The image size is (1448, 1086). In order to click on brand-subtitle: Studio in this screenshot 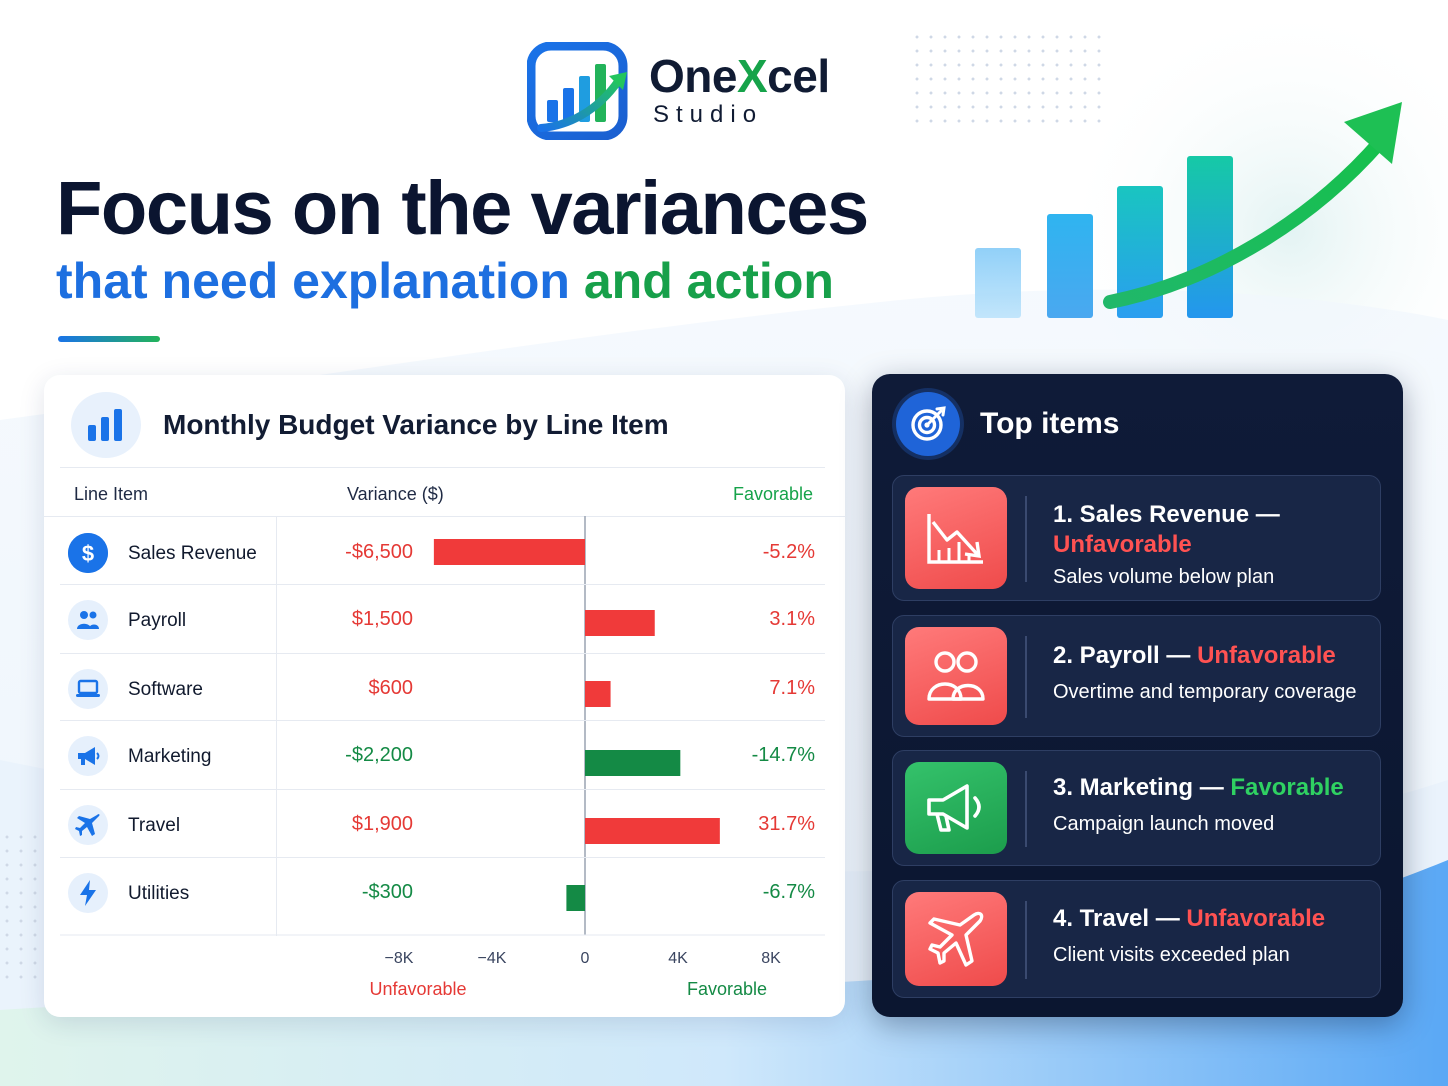, I will do `click(708, 114)`.